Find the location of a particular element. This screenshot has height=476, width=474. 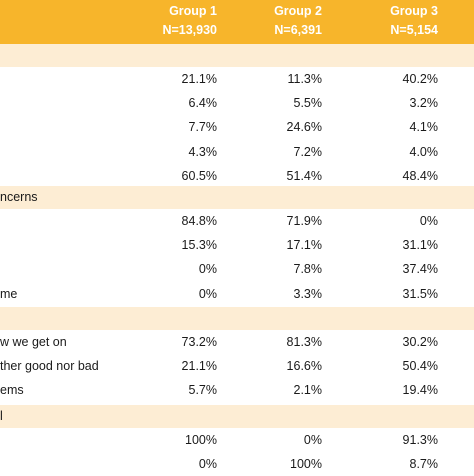

table-row: 7.7% 24.6% 4.1% is located at coordinates (237, 127).